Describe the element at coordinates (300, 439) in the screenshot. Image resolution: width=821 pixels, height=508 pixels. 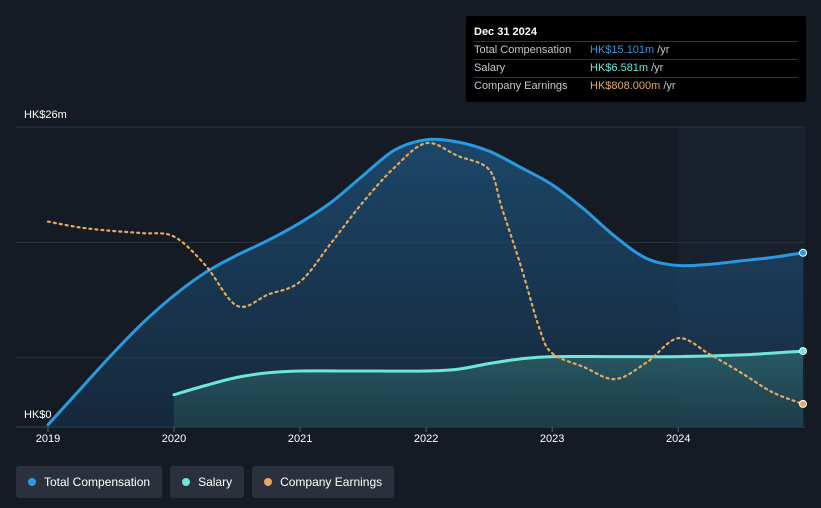
I see `x-tick-label: 2021` at that location.